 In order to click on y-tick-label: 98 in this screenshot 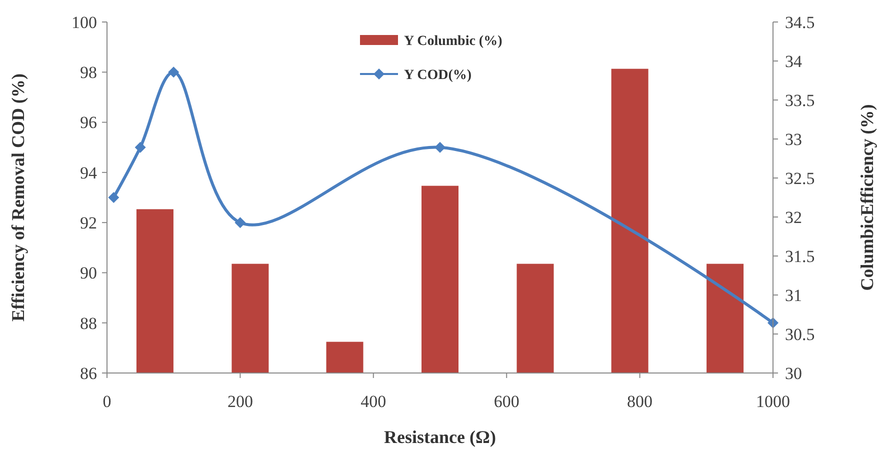, I will do `click(88, 72)`.